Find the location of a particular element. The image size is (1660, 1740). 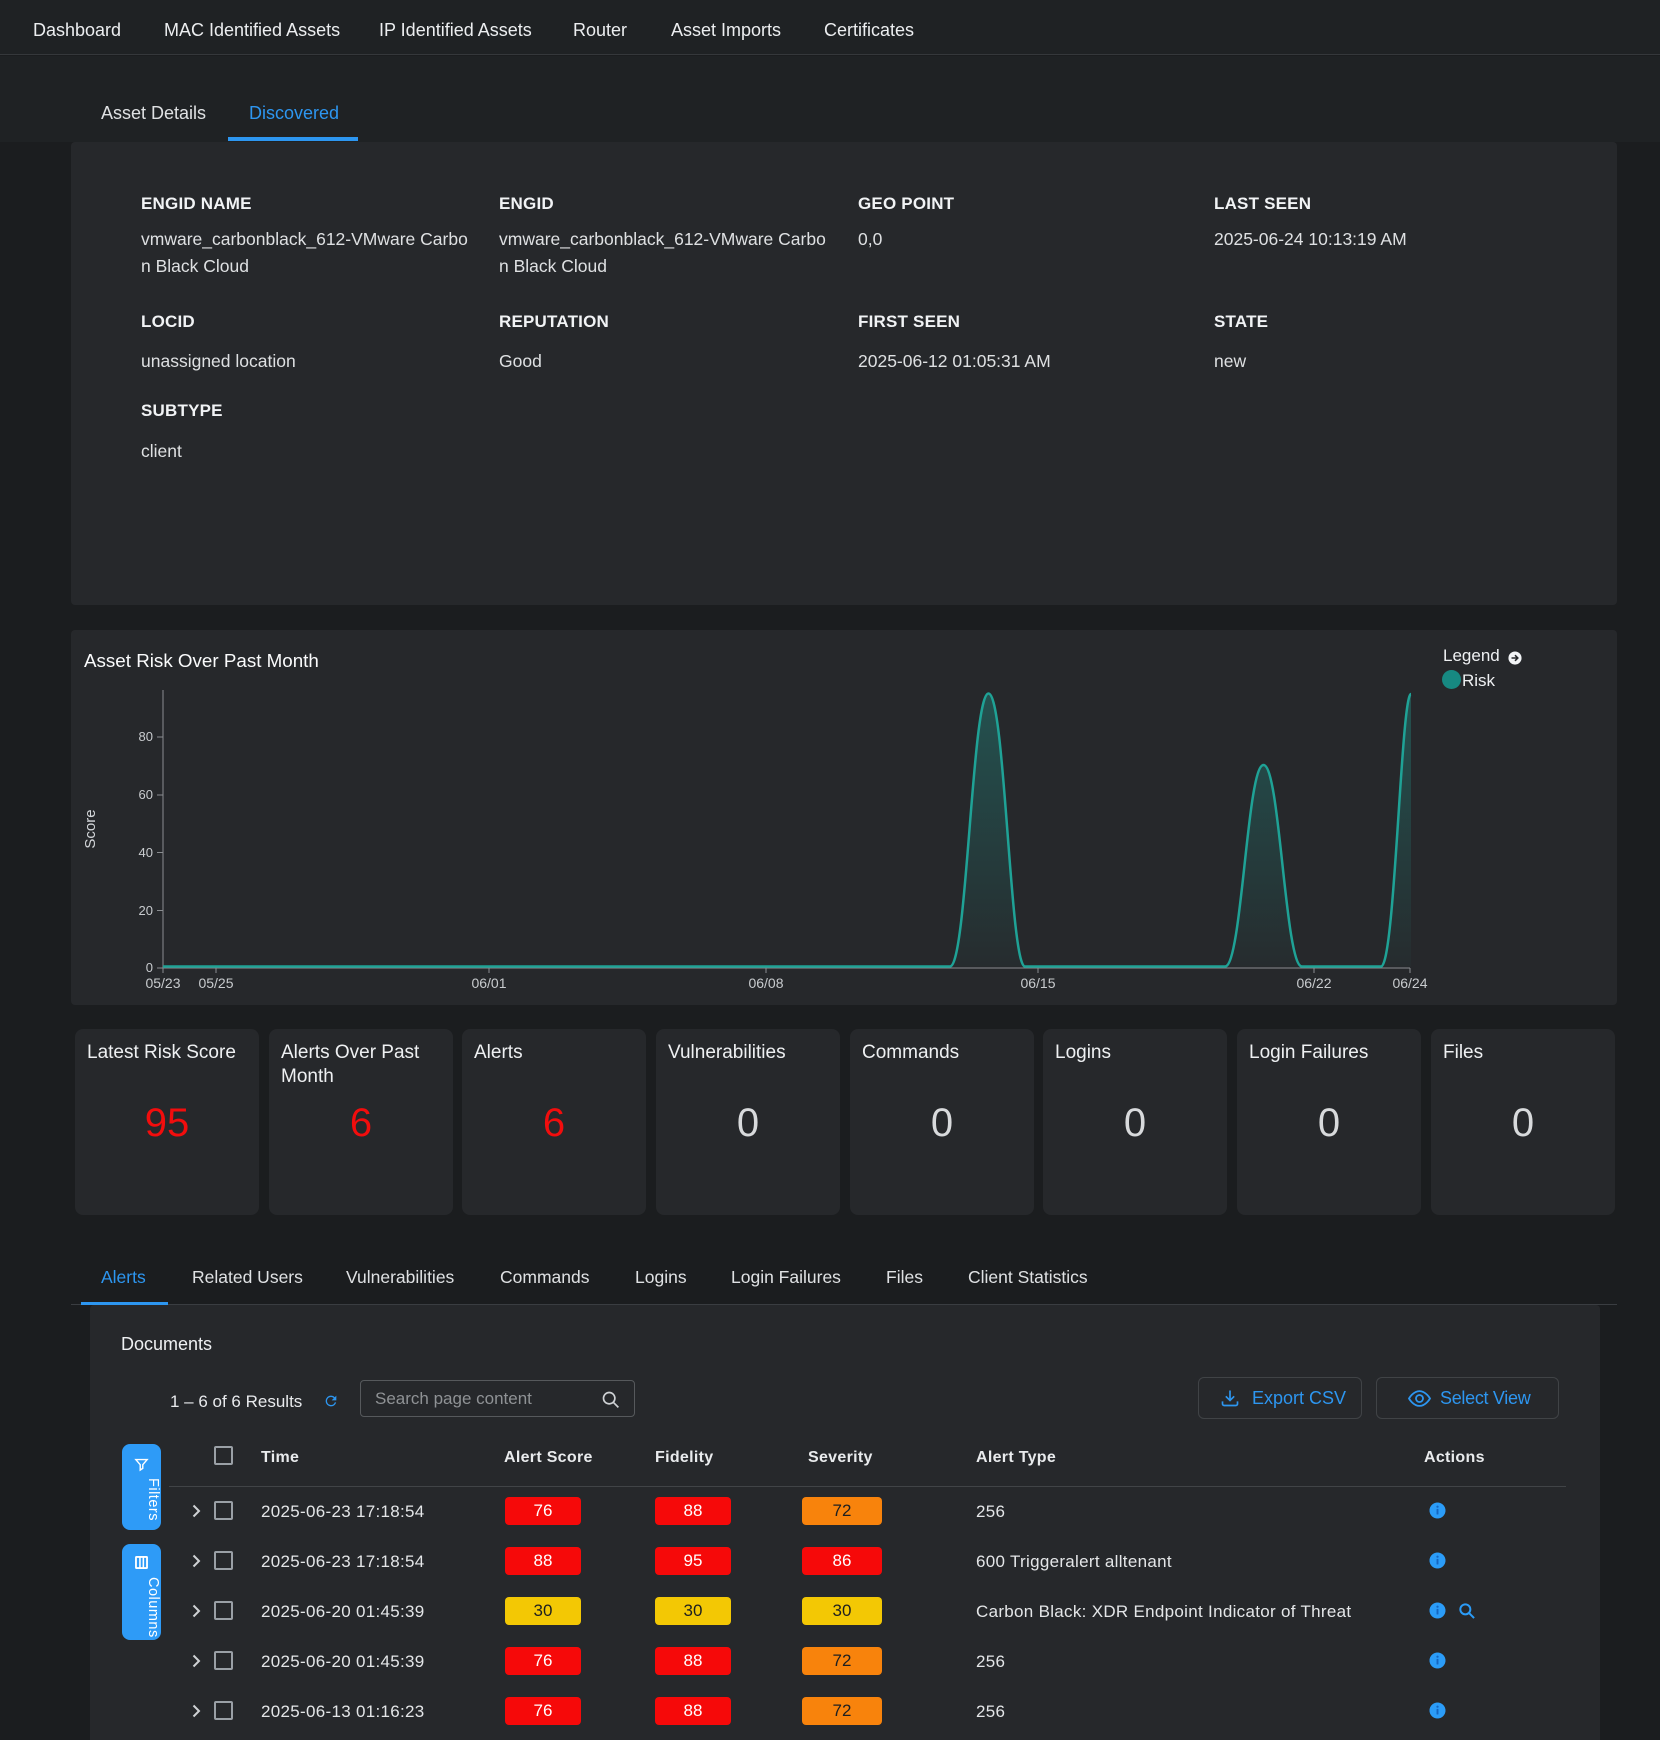

svg-text: 05/23 is located at coordinates (162, 983).